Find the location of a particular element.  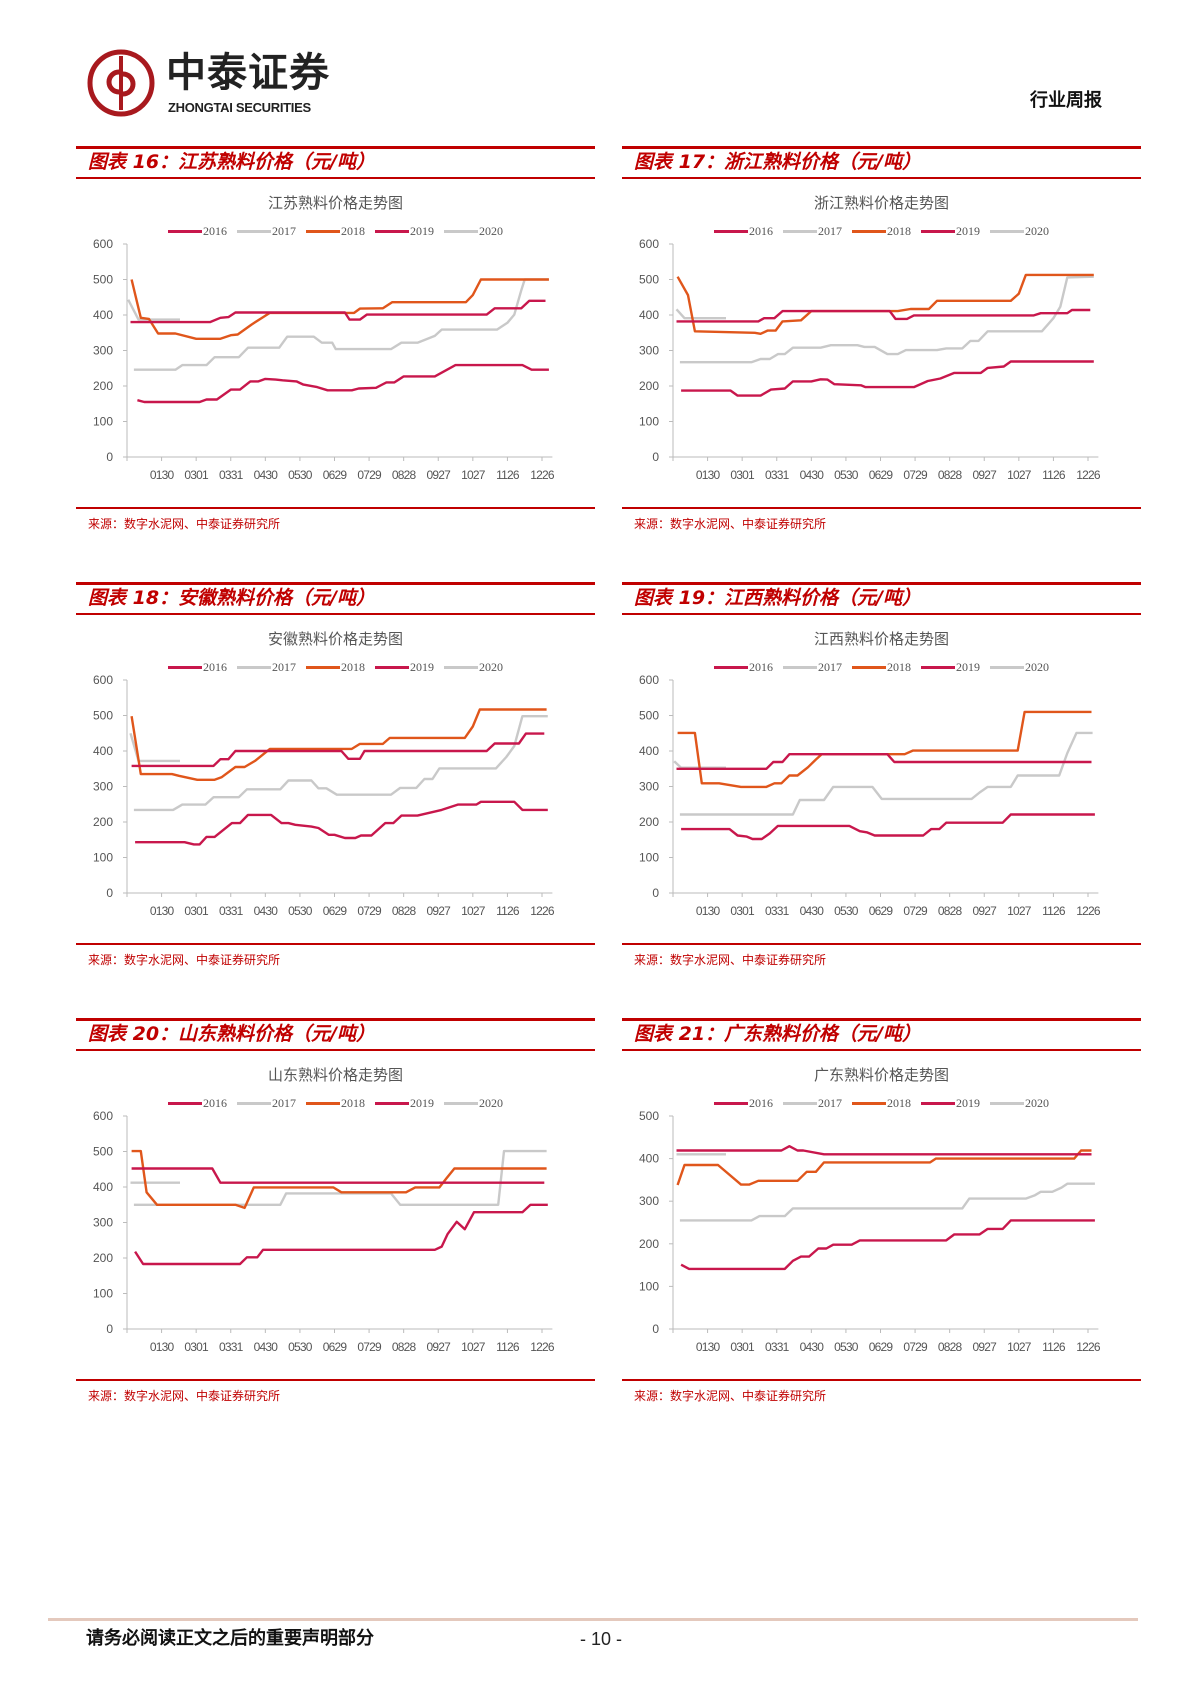

legend-item-2018: 2018 is located at coordinates (881, 667).